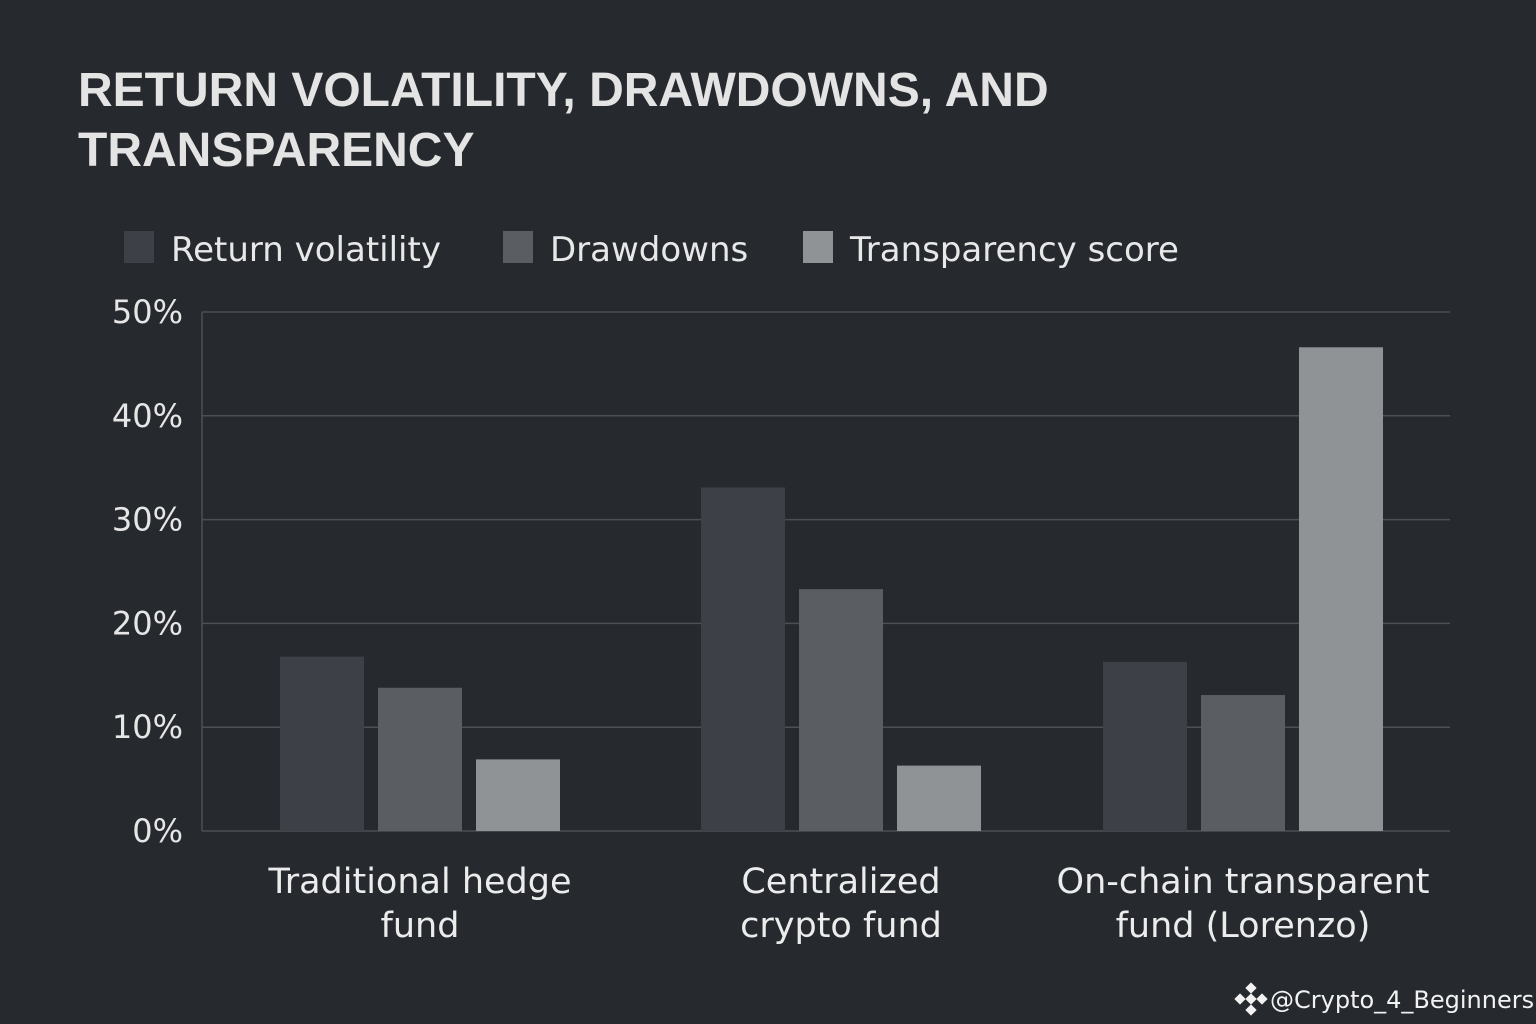 This screenshot has height=1024, width=1536. Describe the element at coordinates (1251, 999) in the screenshot. I see `binance-diamond-icon` at that location.